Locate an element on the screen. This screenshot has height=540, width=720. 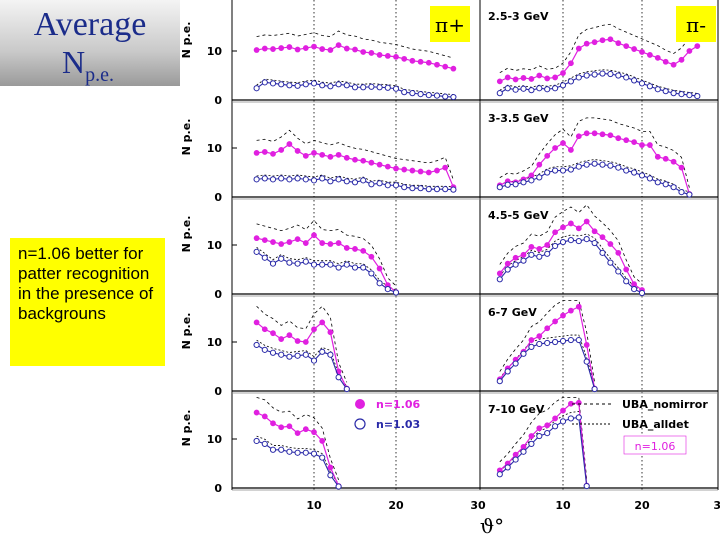
legend-marker-n106 is located at coordinates (360, 404).